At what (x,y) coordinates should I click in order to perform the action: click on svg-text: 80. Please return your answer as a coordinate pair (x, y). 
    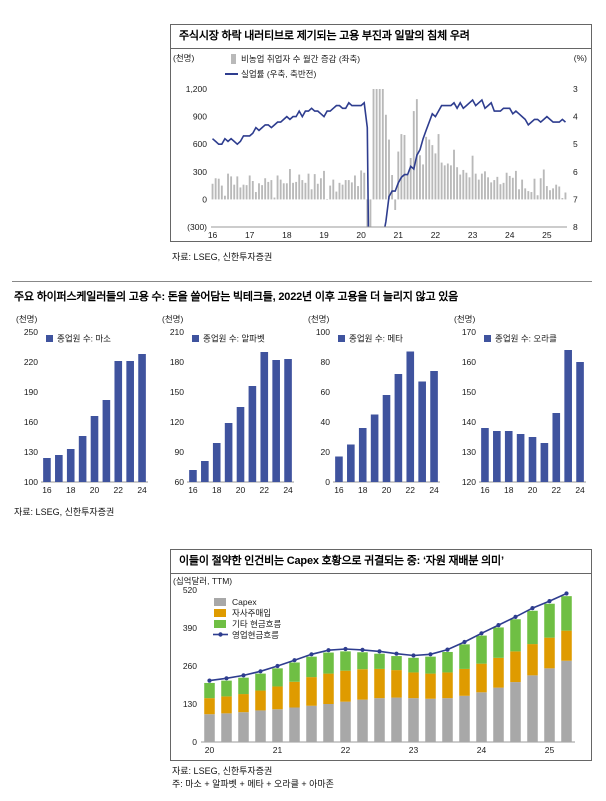
    Looking at the image, I should click on (326, 362).